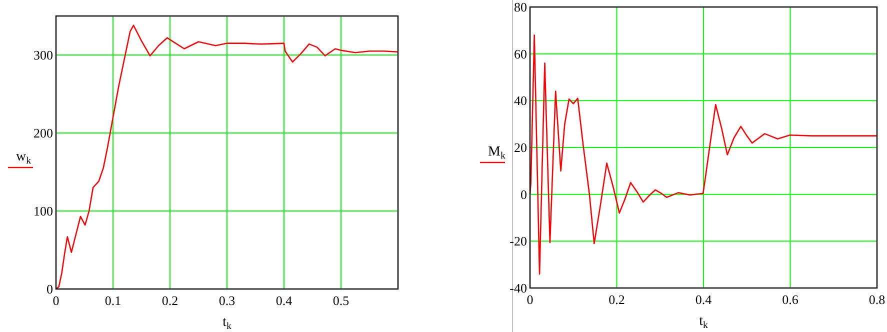 The width and height of the screenshot is (887, 332). I want to click on x-tick-label: 0.6, so click(790, 299).